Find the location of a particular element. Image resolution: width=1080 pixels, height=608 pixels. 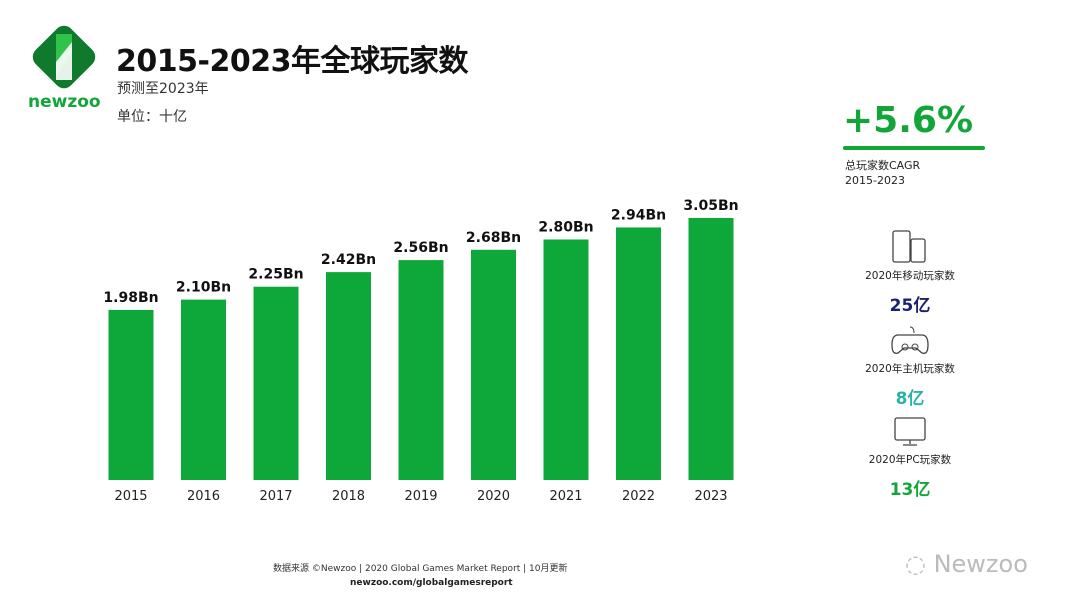

gamepad-icon is located at coordinates (910, 340).